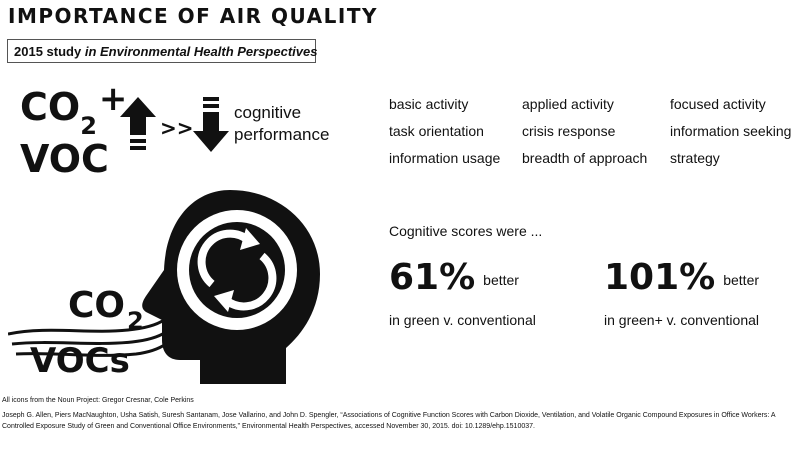  What do you see at coordinates (462, 320) in the screenshot?
I see `score-comparison-green: in green v. conventional` at bounding box center [462, 320].